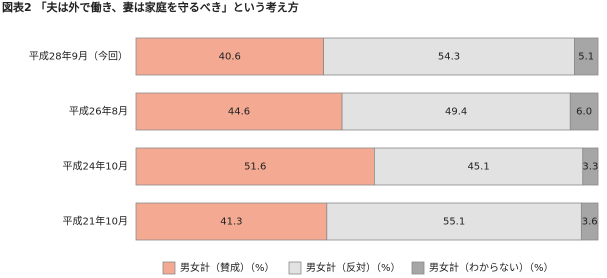 Image resolution: width=607 pixels, height=278 pixels. I want to click on chart-title: 図表2 「夫は外で働き、妻は家庭を守るべき」という考え方, so click(150, 7).